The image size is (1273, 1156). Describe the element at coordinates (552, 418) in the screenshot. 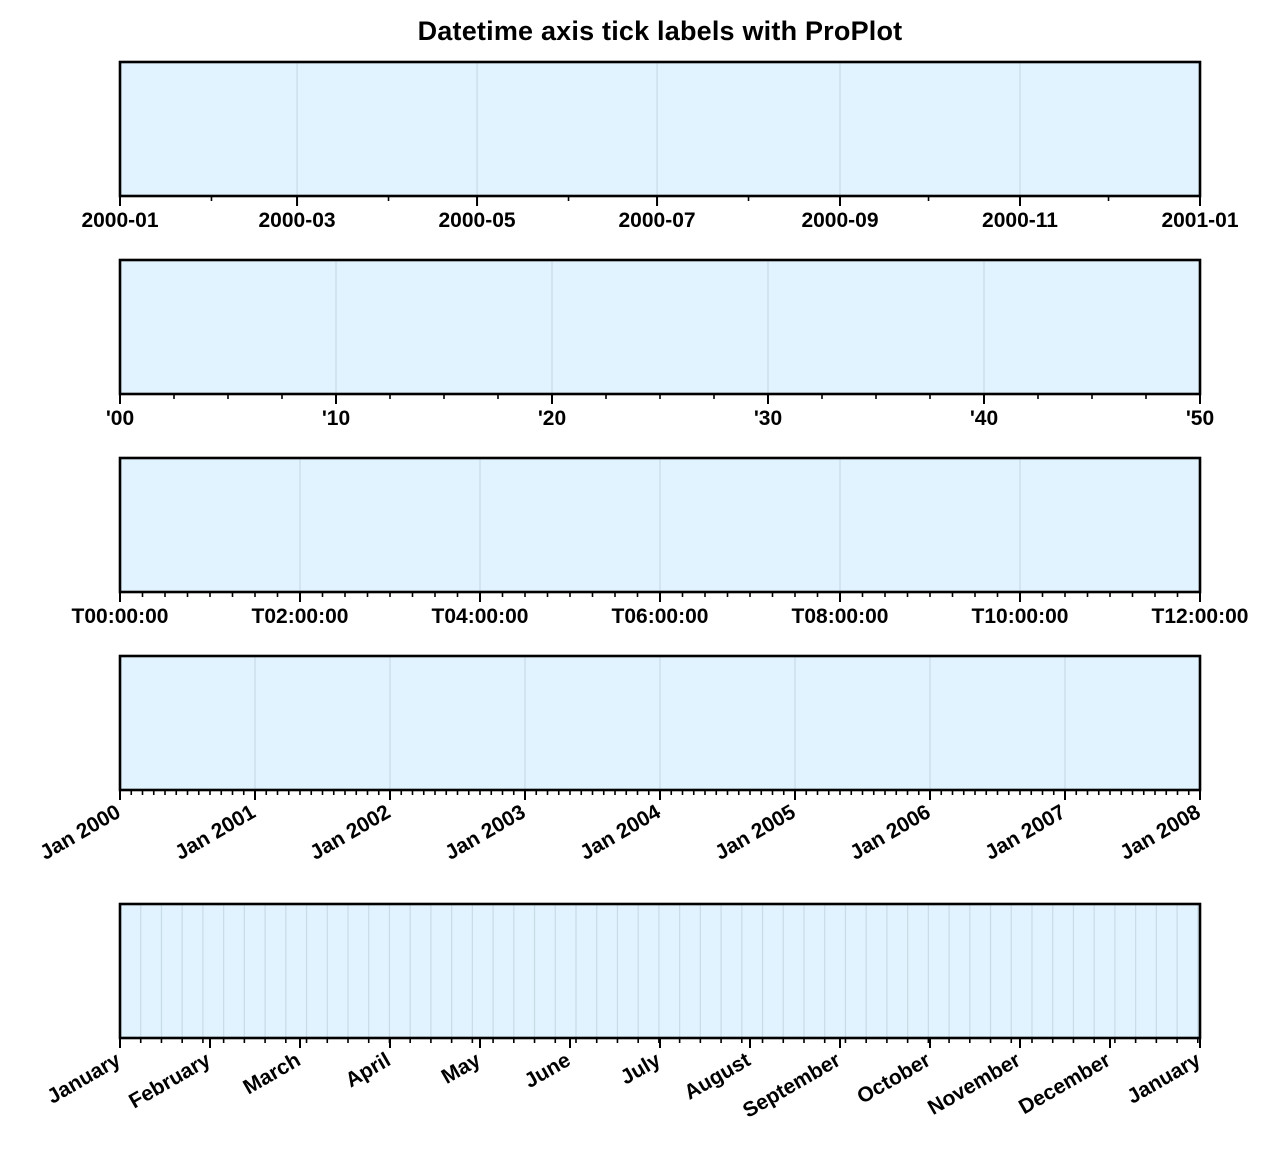

I see `tick-label: '20` at that location.